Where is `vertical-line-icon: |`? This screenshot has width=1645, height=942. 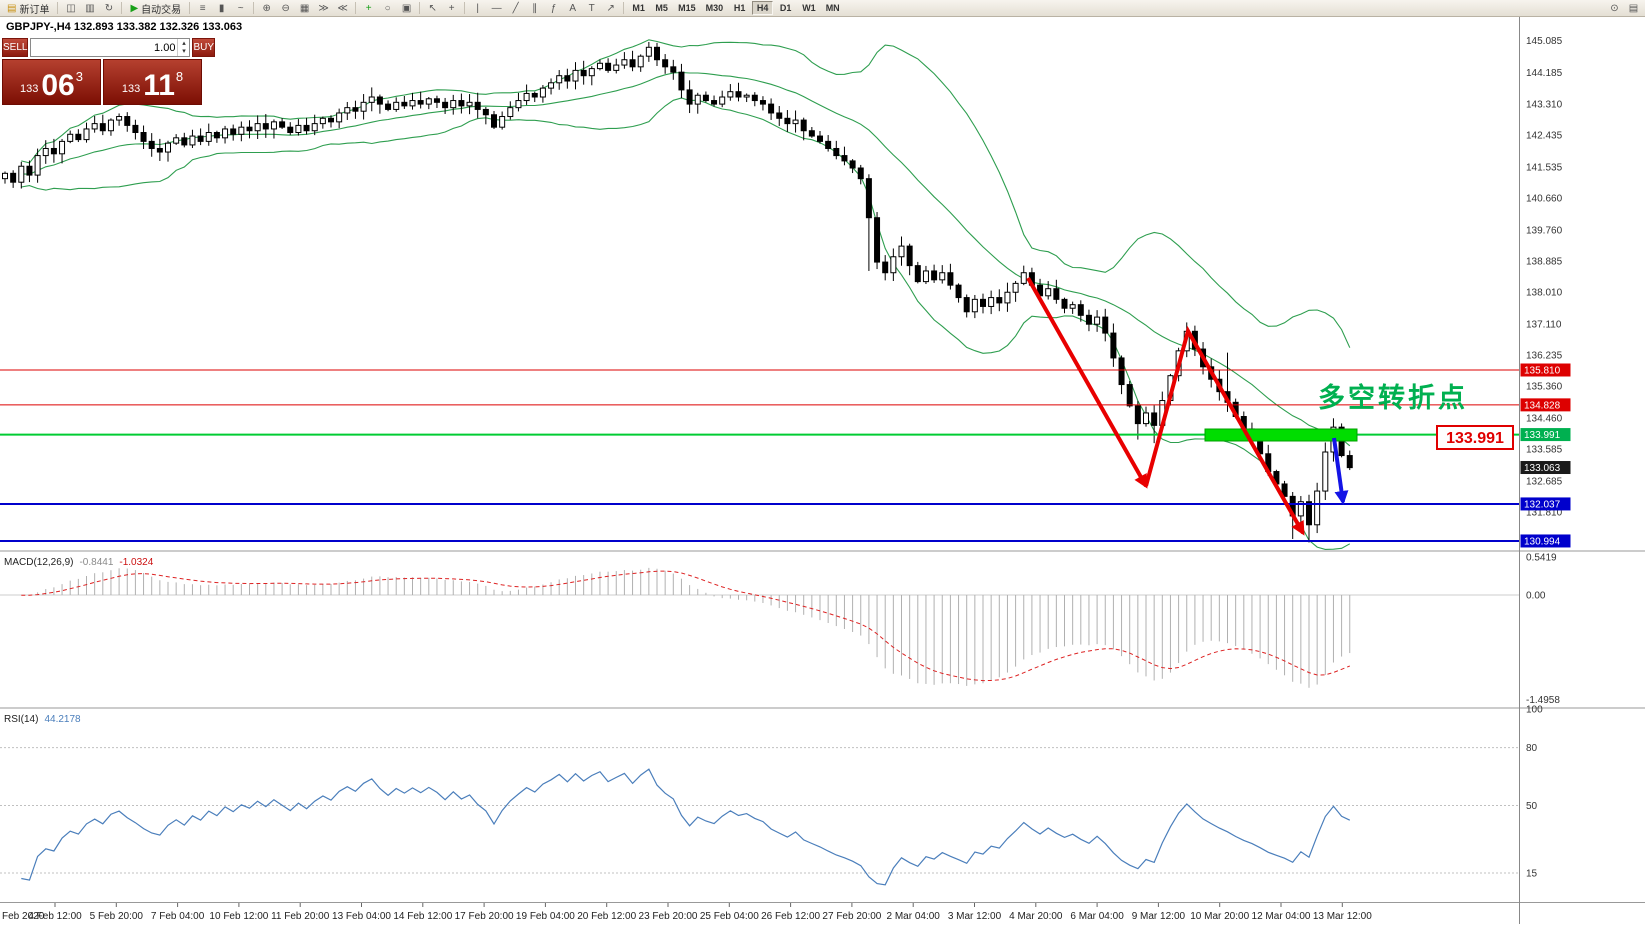
vertical-line-icon: | is located at coordinates (477, 8).